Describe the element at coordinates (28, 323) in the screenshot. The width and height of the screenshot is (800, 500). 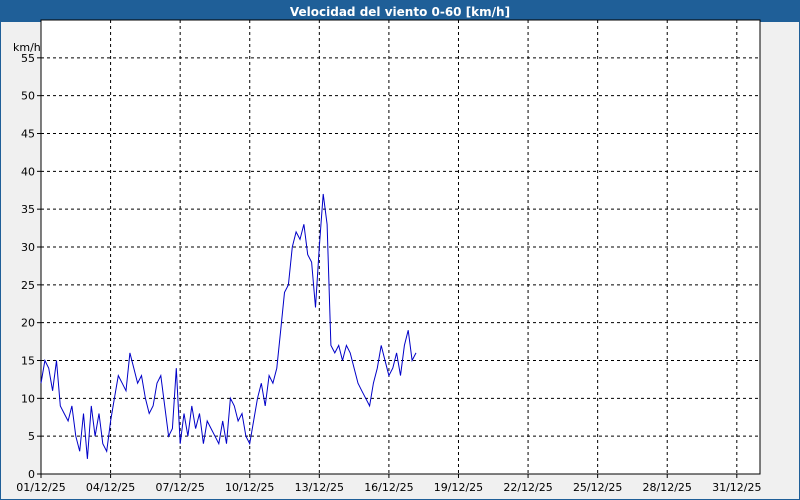
I see `y-tick-label: 20` at that location.